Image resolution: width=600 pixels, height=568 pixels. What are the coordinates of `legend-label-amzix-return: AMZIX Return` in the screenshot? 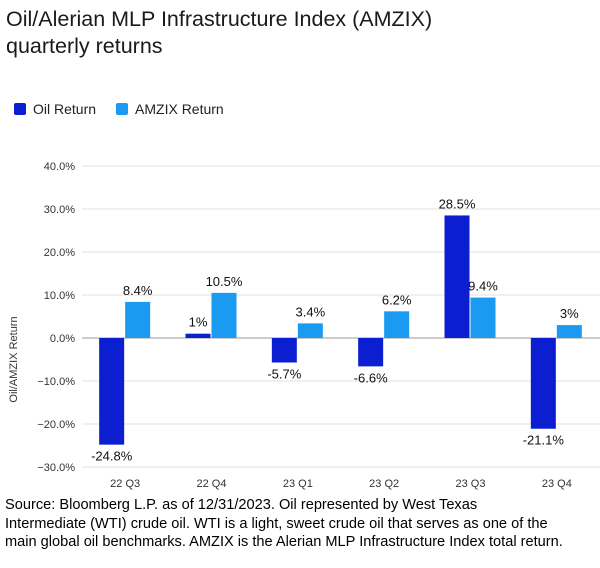 It's located at (179, 109).